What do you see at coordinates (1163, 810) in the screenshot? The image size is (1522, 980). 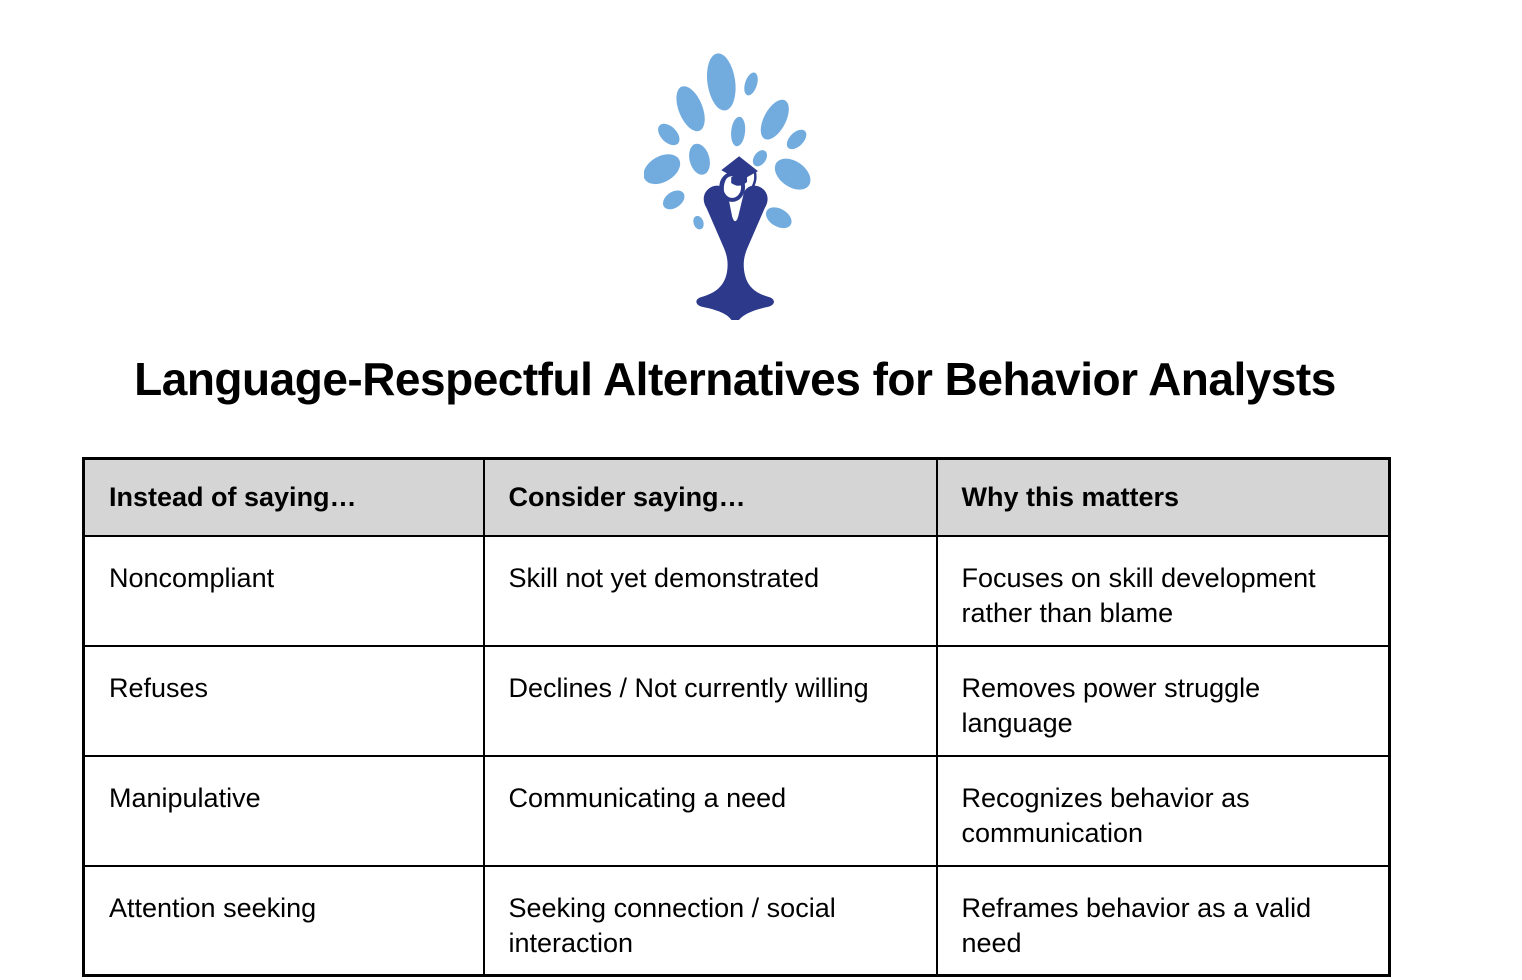 I see `cell-why: Recognizes behavior as communication` at bounding box center [1163, 810].